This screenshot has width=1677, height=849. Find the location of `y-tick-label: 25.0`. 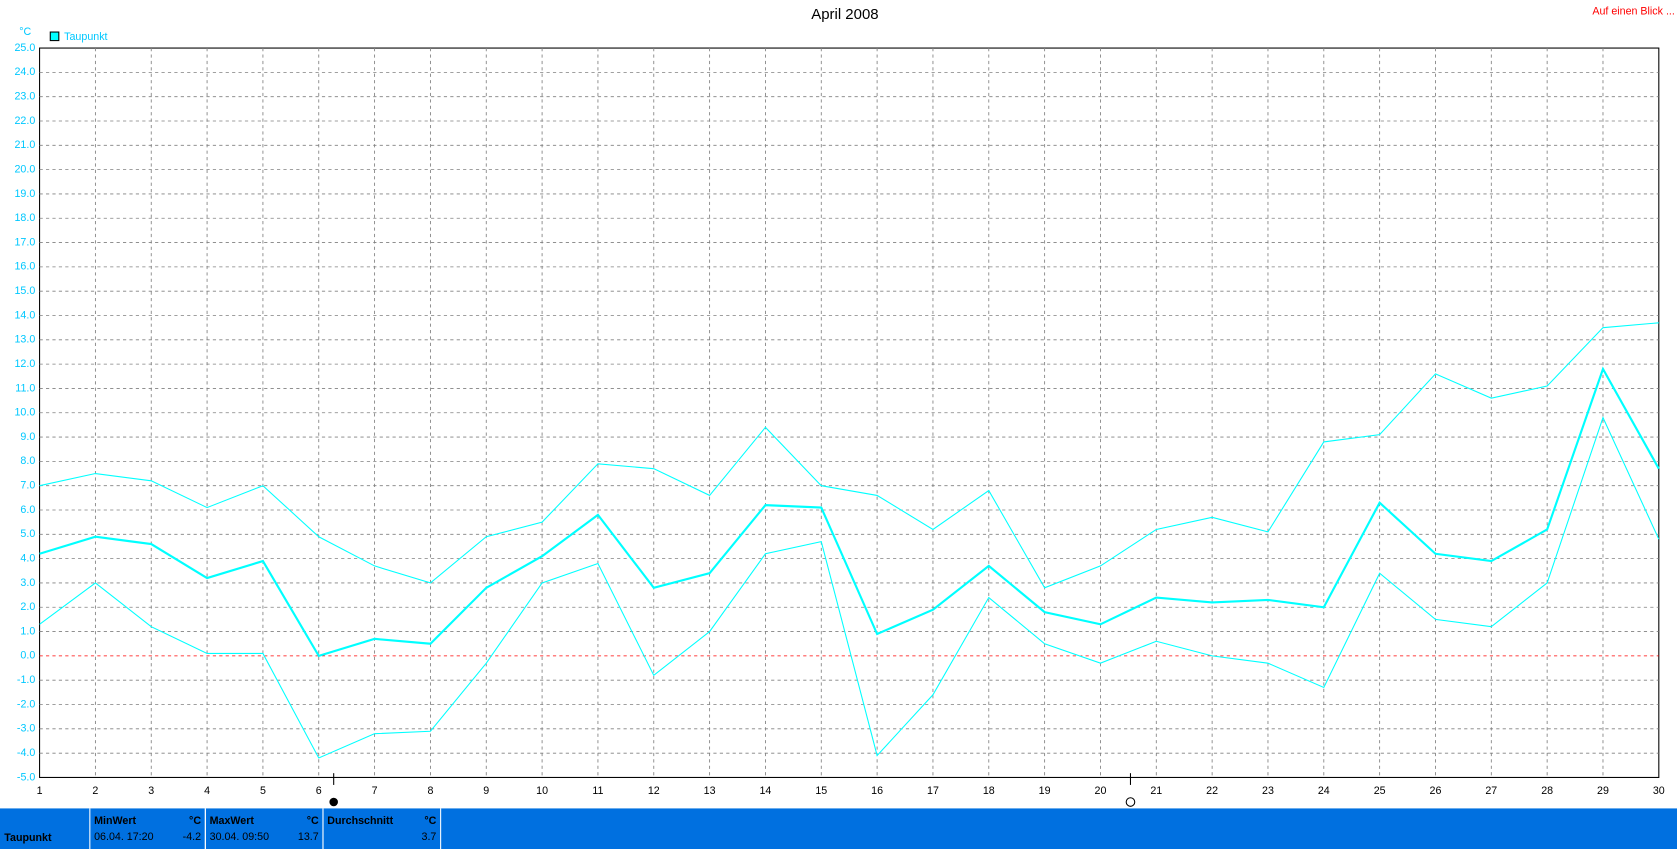

y-tick-label: 25.0 is located at coordinates (24, 48).